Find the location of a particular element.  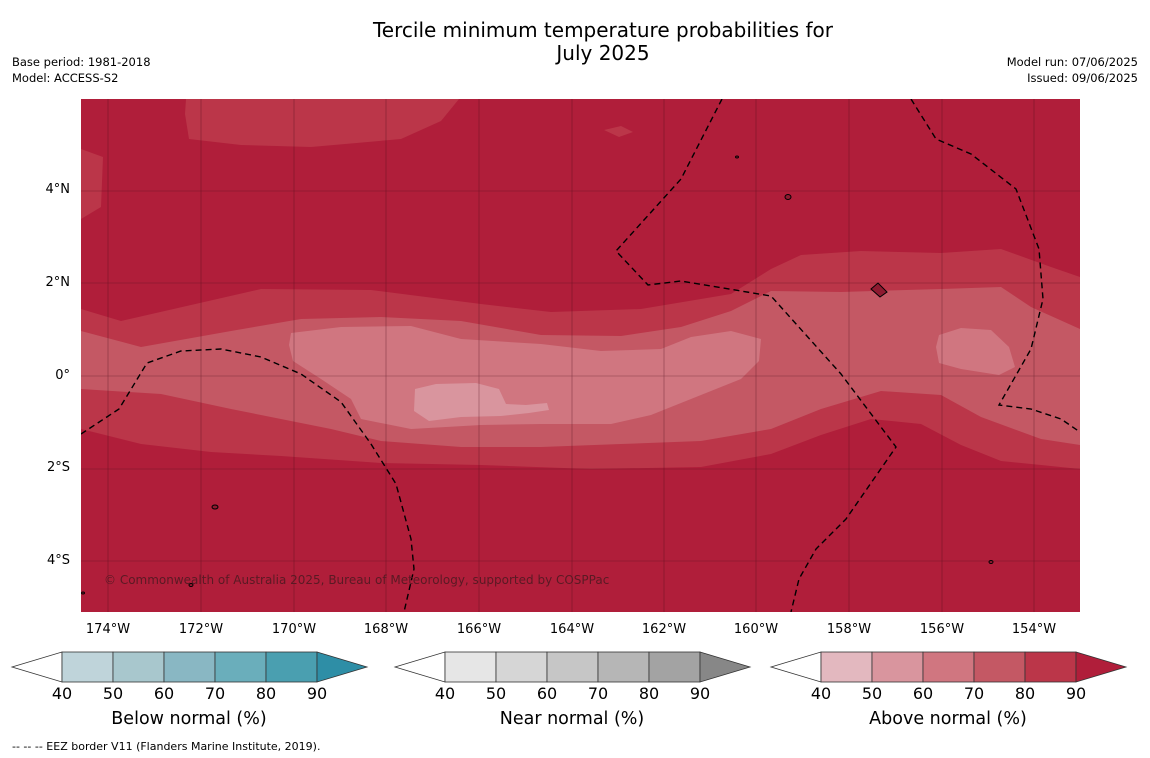

issued-date: Issued: 09/06/2025 is located at coordinates (1082, 78).